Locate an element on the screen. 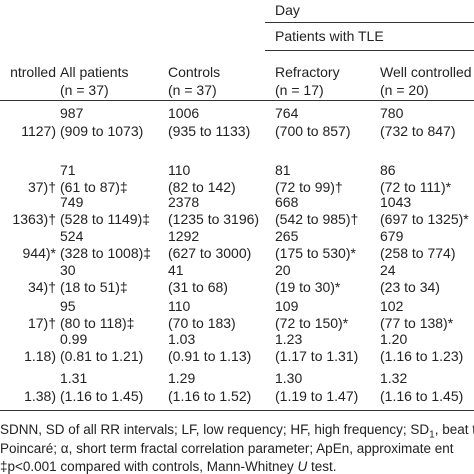 This screenshot has width=474, height=474. table-cell: 1.32 is located at coordinates (394, 378).